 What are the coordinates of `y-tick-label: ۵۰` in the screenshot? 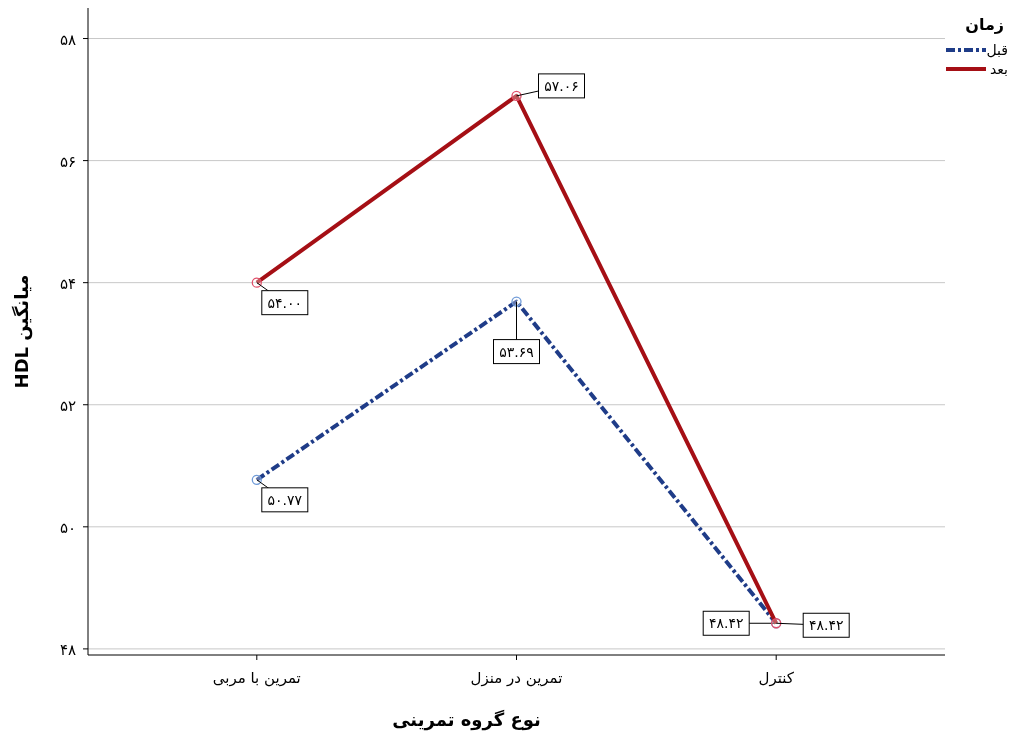 It's located at (67, 527).